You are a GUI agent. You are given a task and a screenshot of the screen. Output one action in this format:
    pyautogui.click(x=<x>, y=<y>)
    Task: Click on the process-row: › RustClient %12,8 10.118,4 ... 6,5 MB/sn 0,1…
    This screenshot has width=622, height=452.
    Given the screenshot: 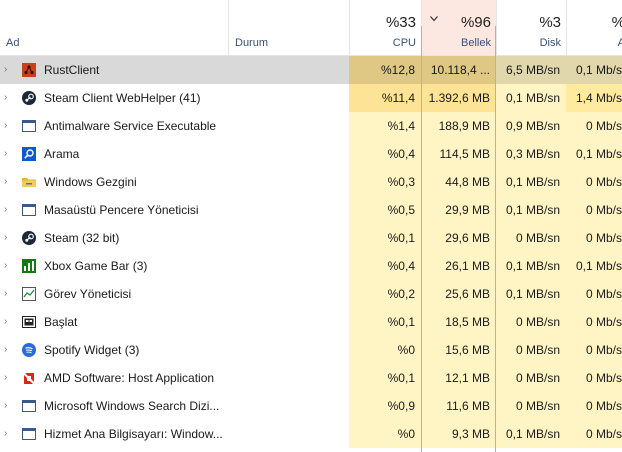 What is the action you would take?
    pyautogui.click(x=311, y=70)
    